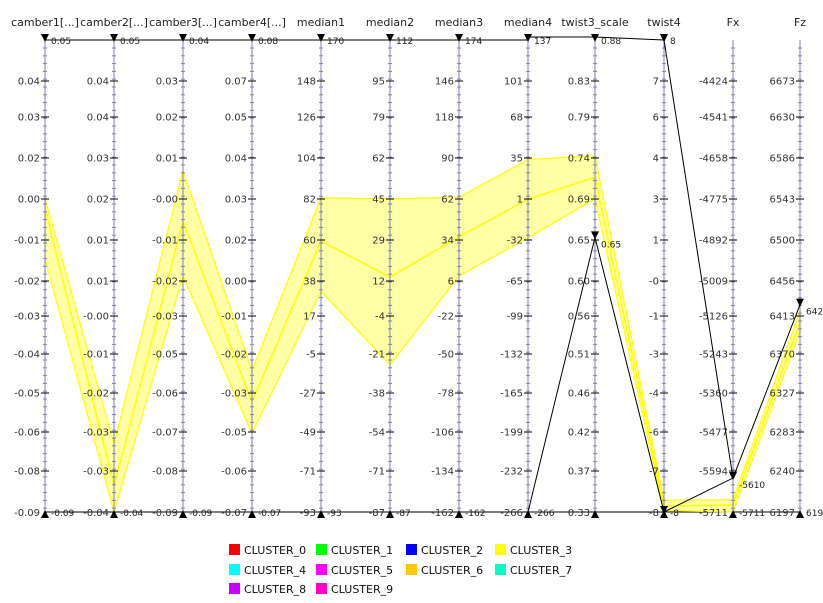 The image size is (823, 603). What do you see at coordinates (654, 394) in the screenshot?
I see `tick-label: -4` at bounding box center [654, 394].